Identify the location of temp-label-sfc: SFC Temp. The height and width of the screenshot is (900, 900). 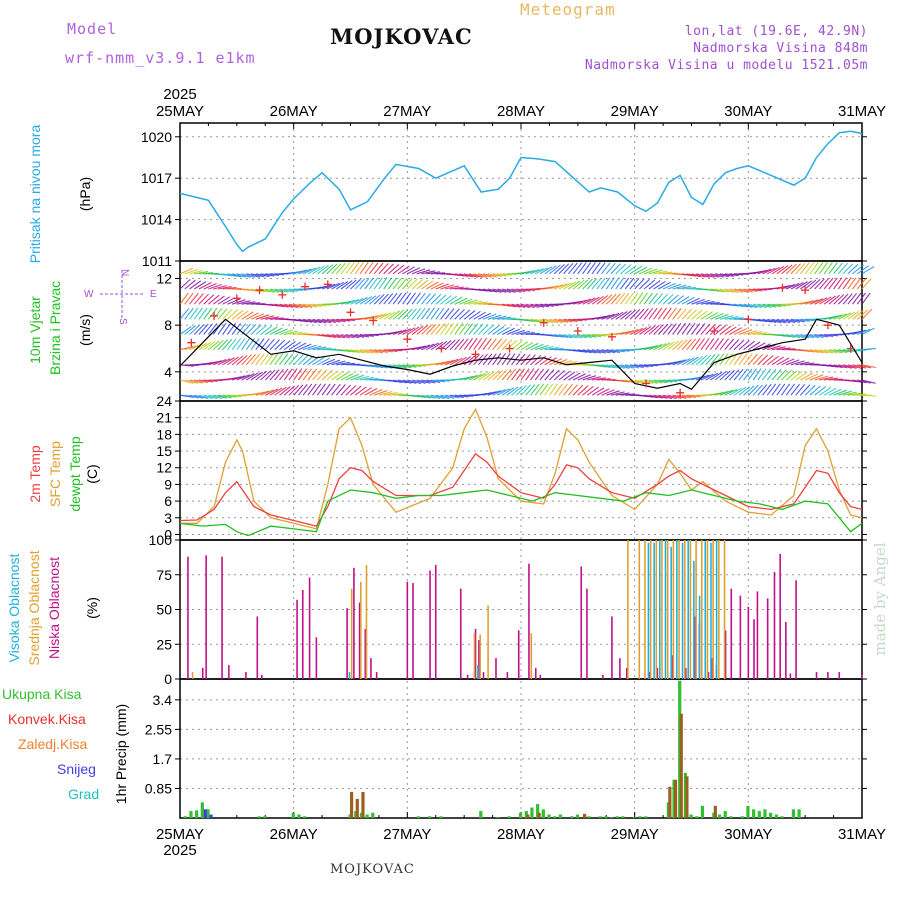
(55, 474).